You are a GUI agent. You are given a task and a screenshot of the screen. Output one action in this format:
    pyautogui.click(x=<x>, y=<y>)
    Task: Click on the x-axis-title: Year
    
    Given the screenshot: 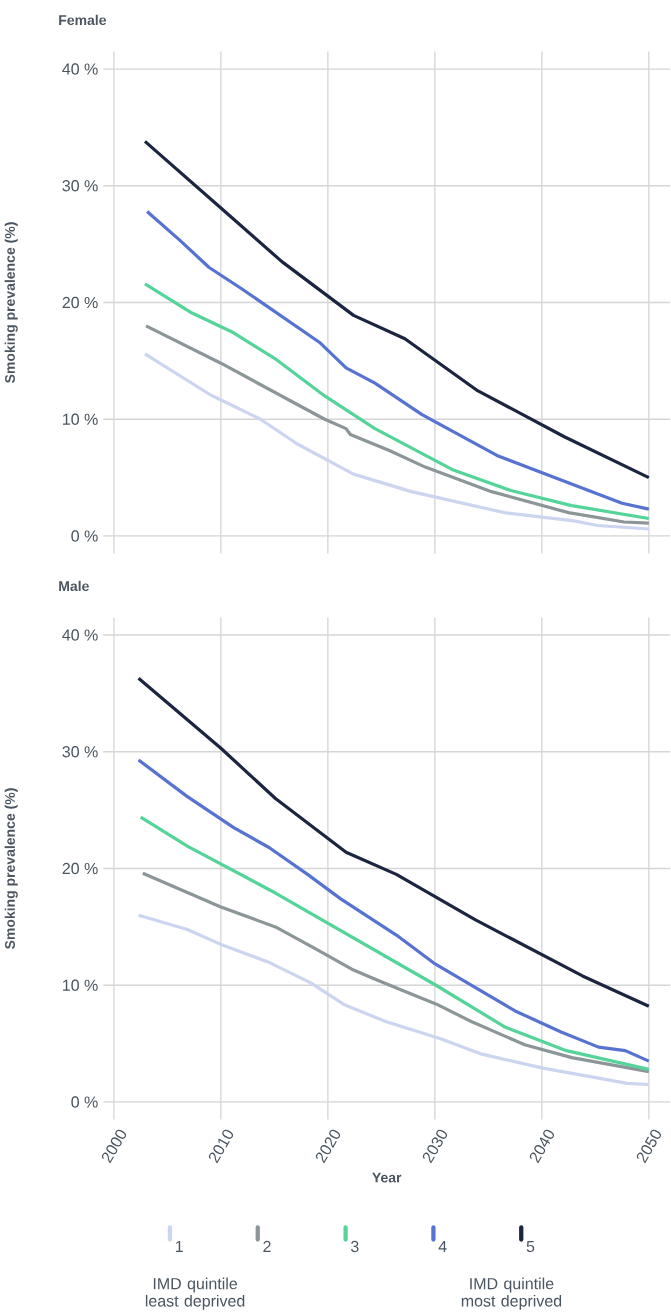 What is the action you would take?
    pyautogui.click(x=387, y=1177)
    